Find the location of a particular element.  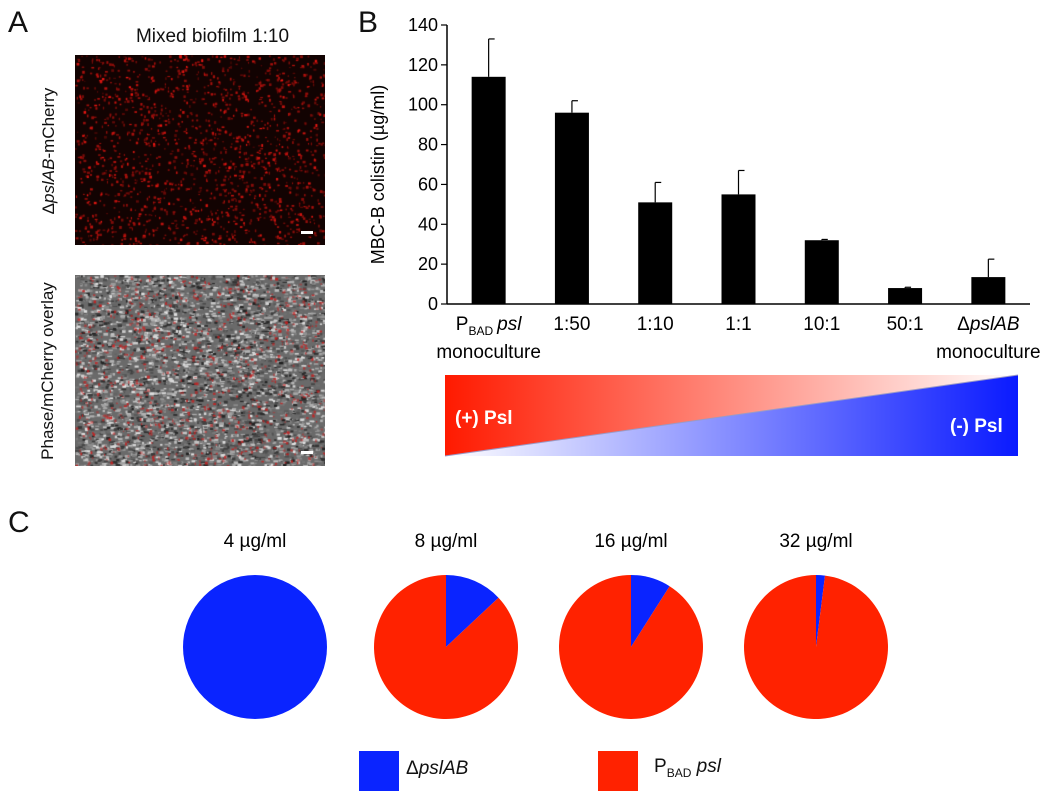

panel-b-letter: B is located at coordinates (368, 22).